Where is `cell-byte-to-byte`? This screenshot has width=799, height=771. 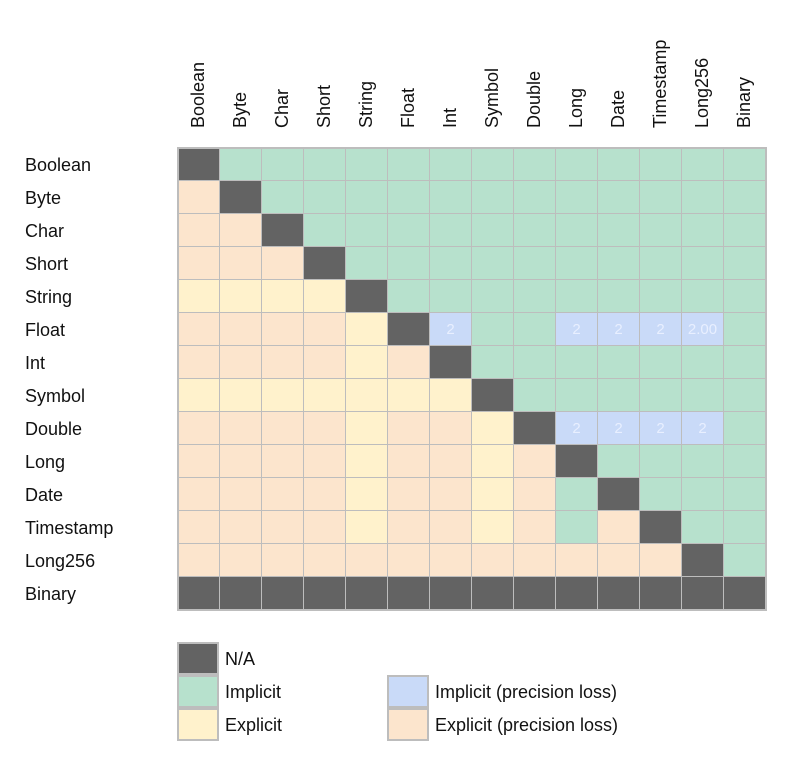
cell-byte-to-byte is located at coordinates (240, 197).